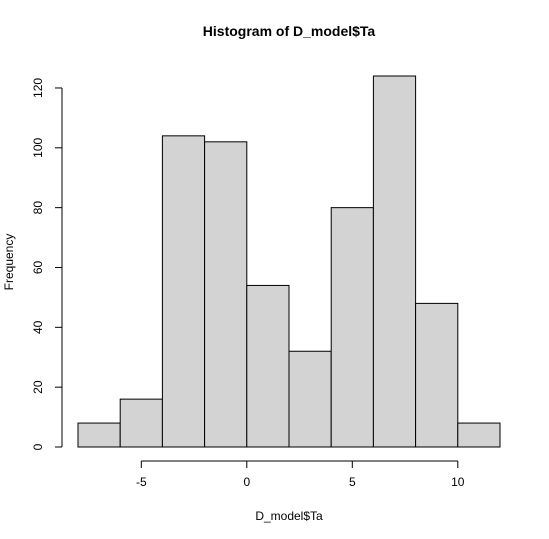 The width and height of the screenshot is (549, 539). What do you see at coordinates (289, 516) in the screenshot?
I see `x-axis-label: D_model$Ta` at bounding box center [289, 516].